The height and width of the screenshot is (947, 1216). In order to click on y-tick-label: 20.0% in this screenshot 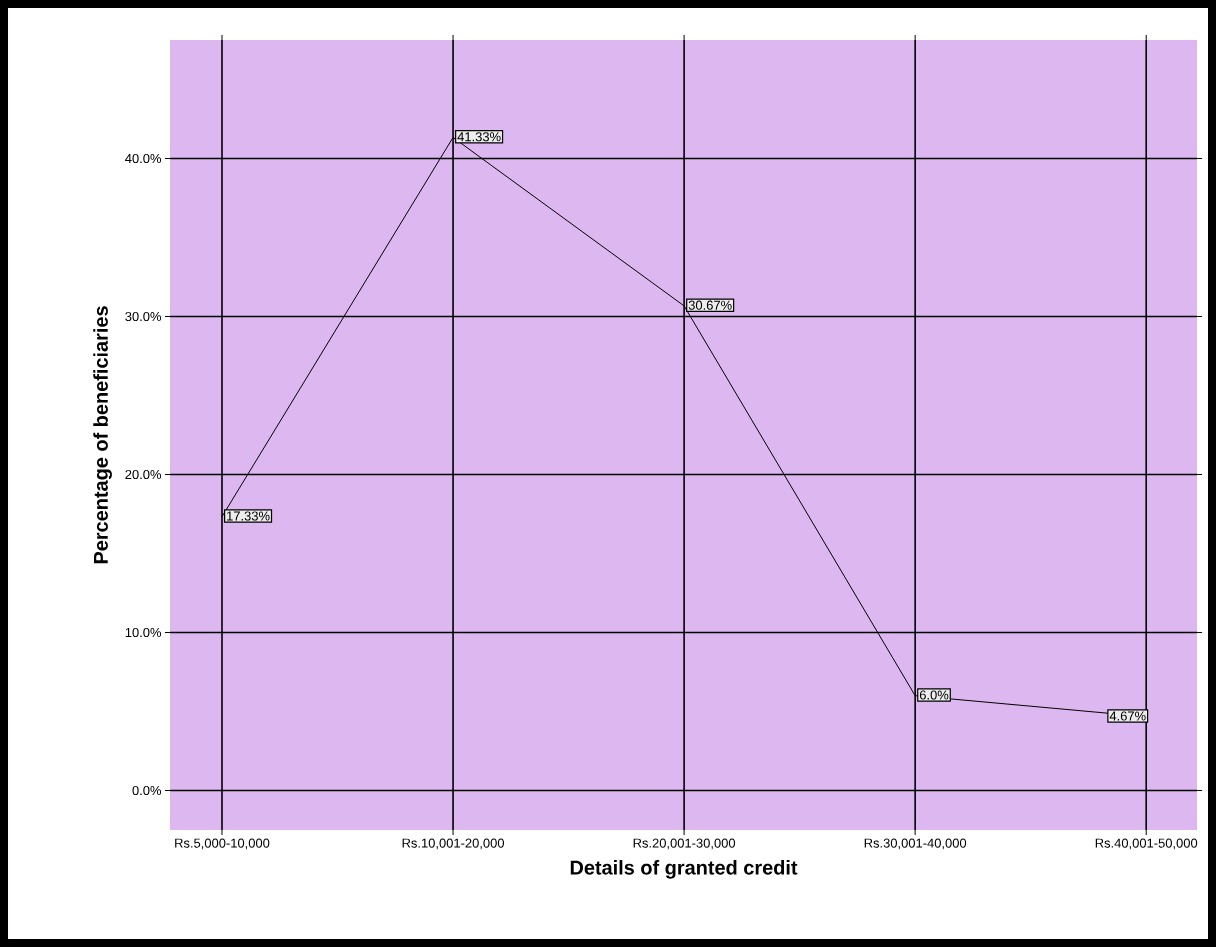, I will do `click(143, 474)`.